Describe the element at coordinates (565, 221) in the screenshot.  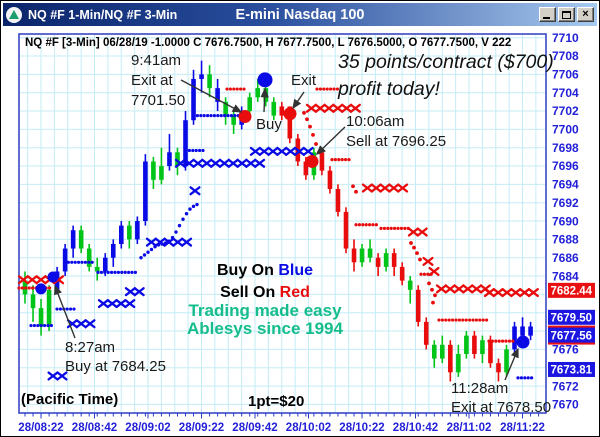
I see `y-tick-label: 7690` at that location.